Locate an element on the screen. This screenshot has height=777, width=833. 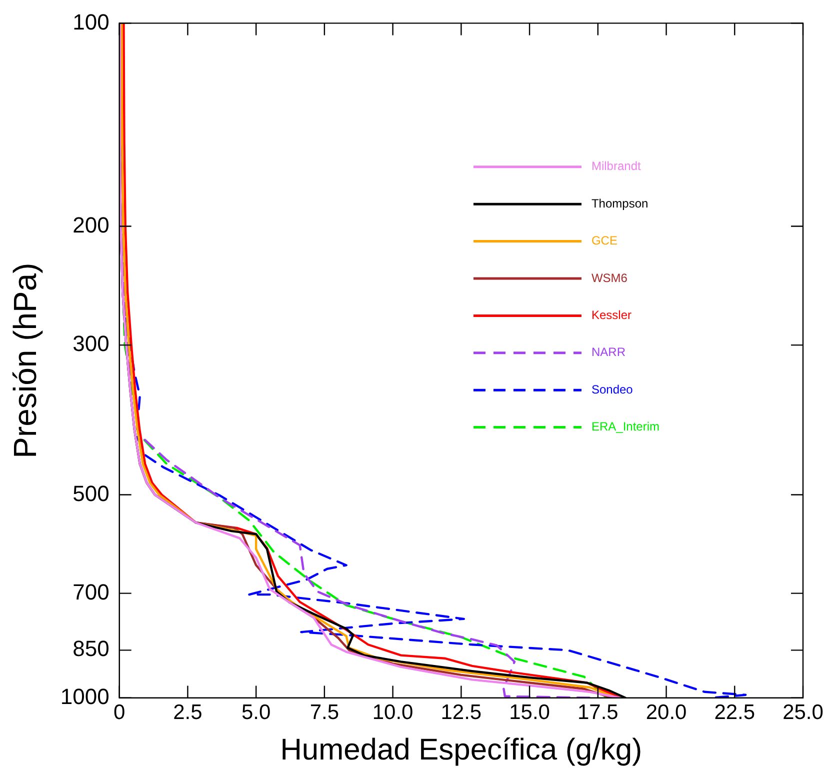
x-tick-label: 20.0 is located at coordinates (666, 712).